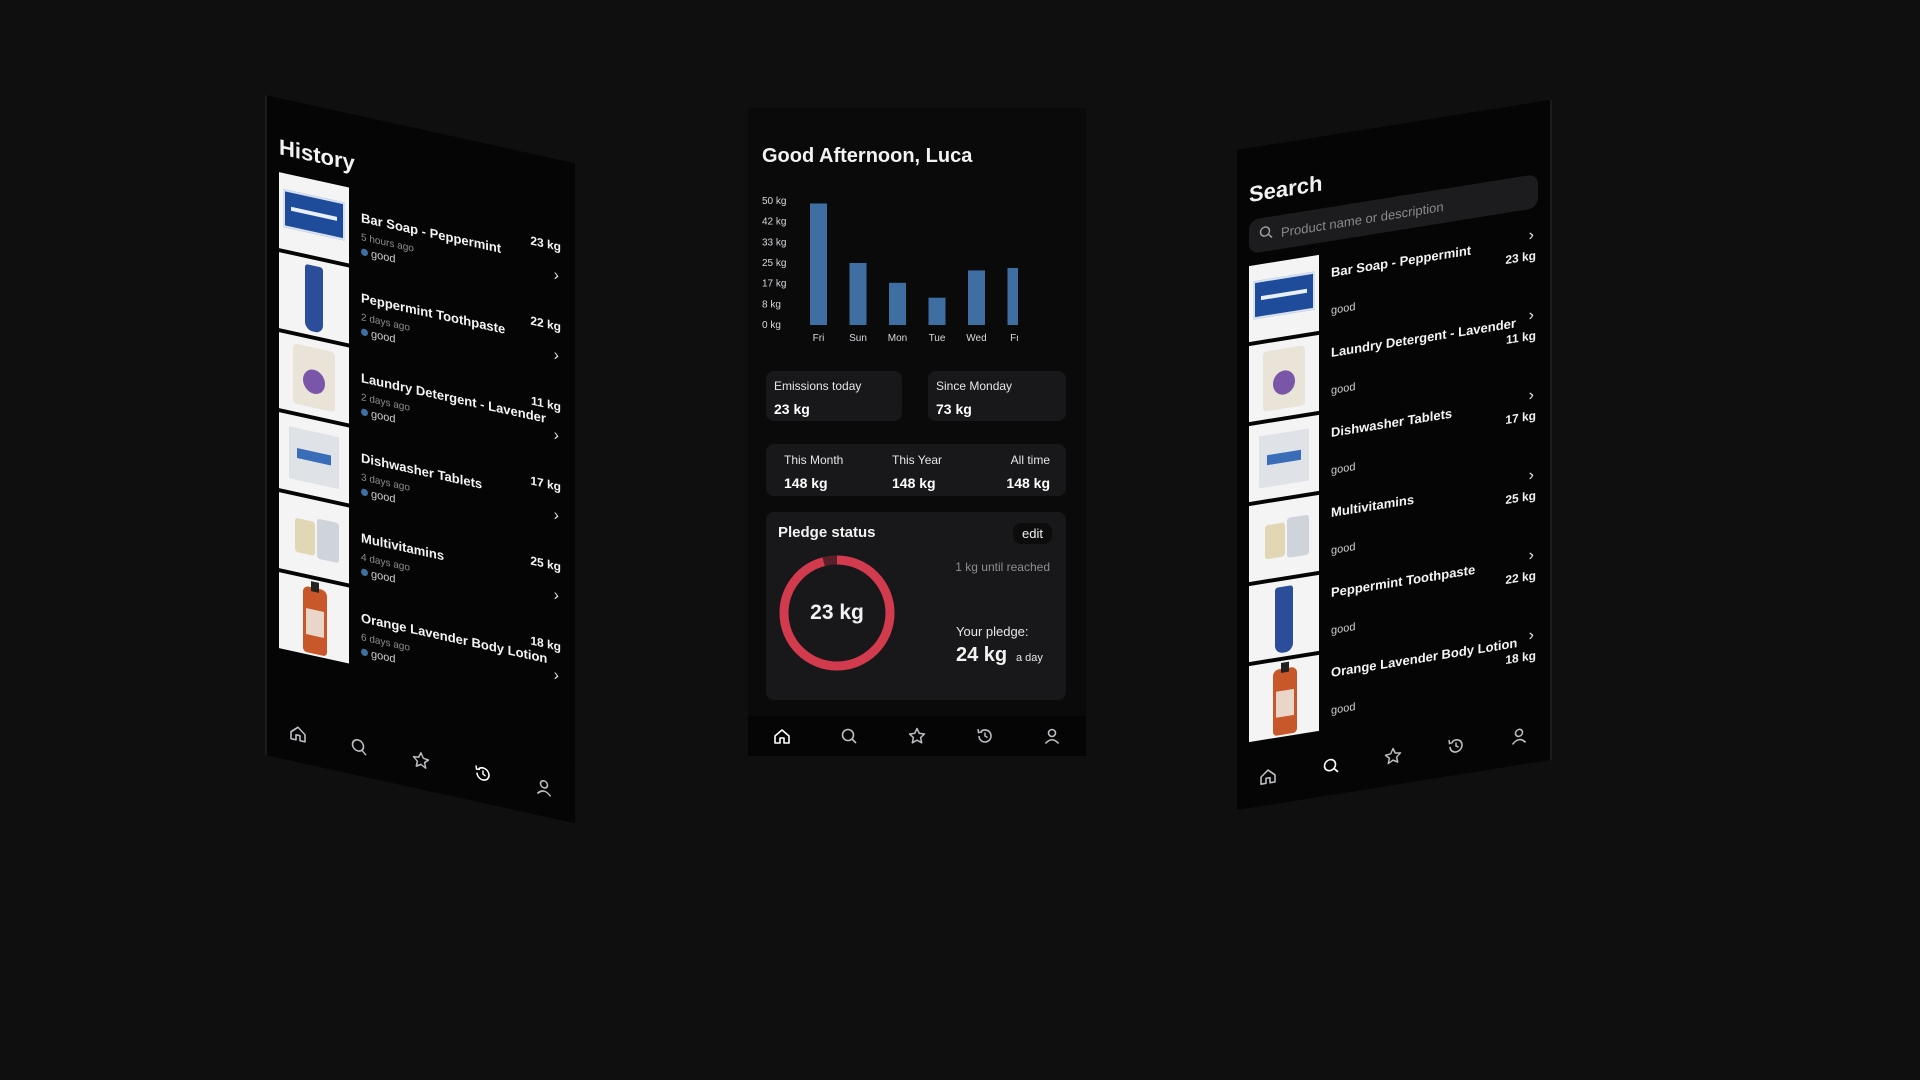  What do you see at coordinates (1520, 258) in the screenshot?
I see `product-emission: 23 kg` at bounding box center [1520, 258].